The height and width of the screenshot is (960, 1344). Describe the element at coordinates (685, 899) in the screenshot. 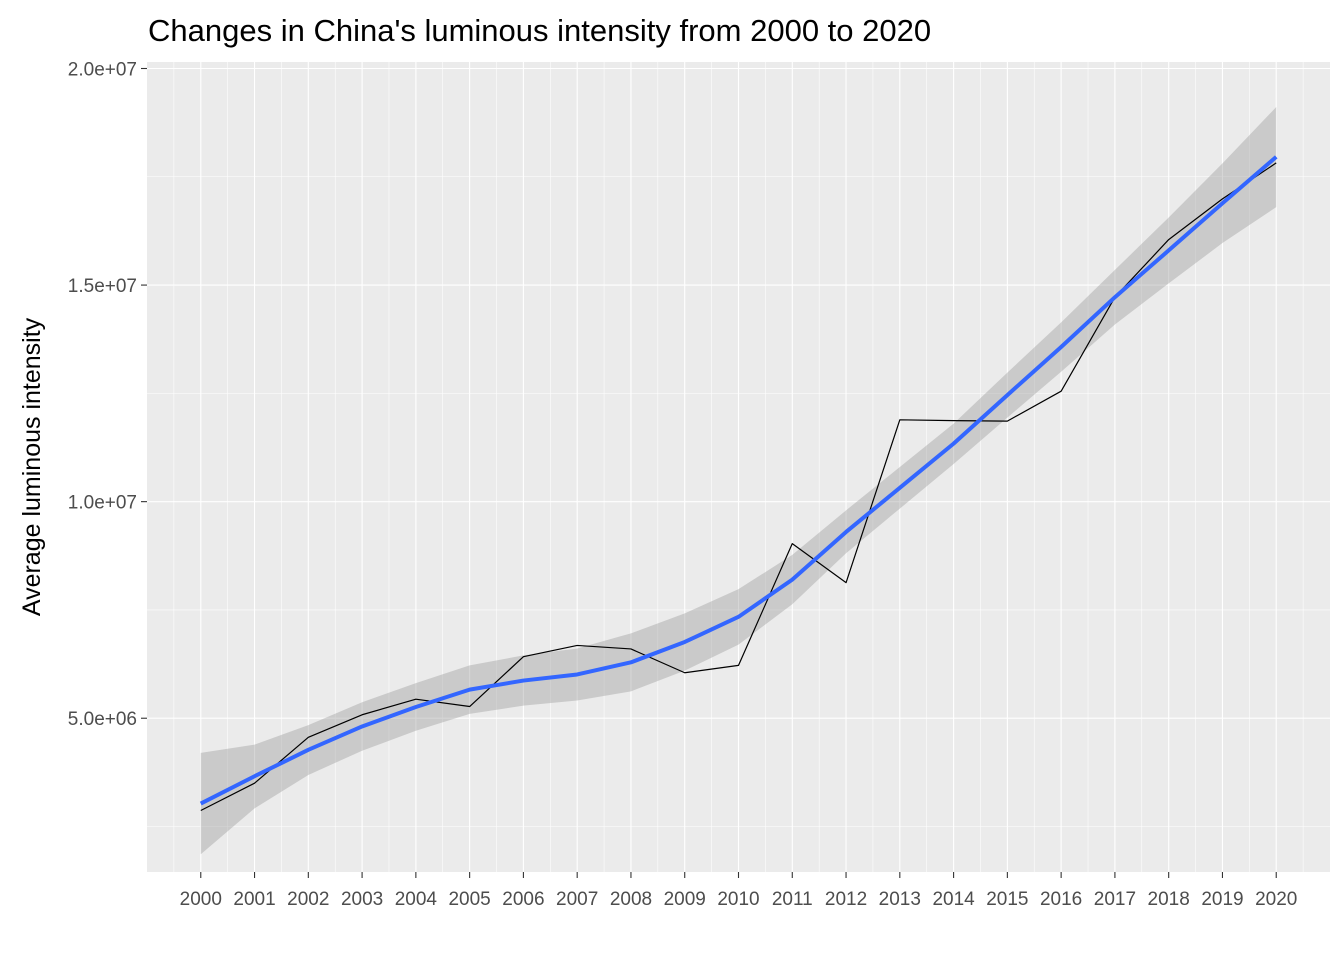

I see `x-tick-label: 2009` at that location.